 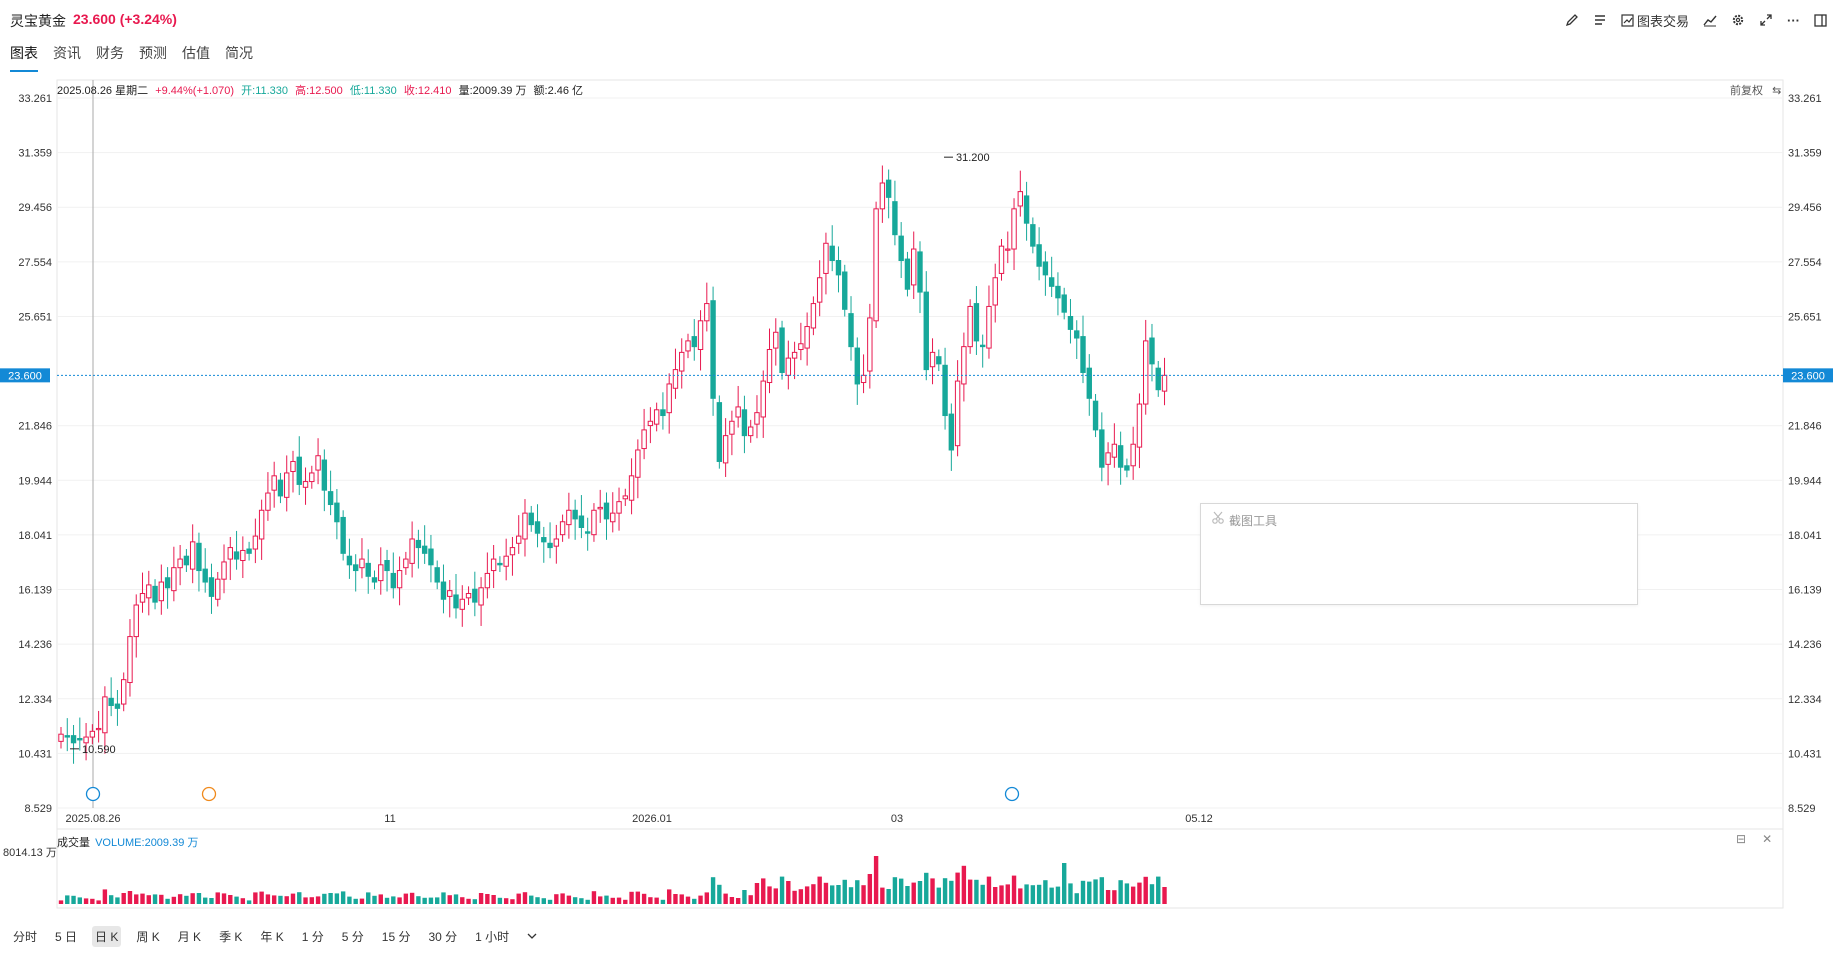 I want to click on close-icon: ✕, so click(x=1767, y=839).